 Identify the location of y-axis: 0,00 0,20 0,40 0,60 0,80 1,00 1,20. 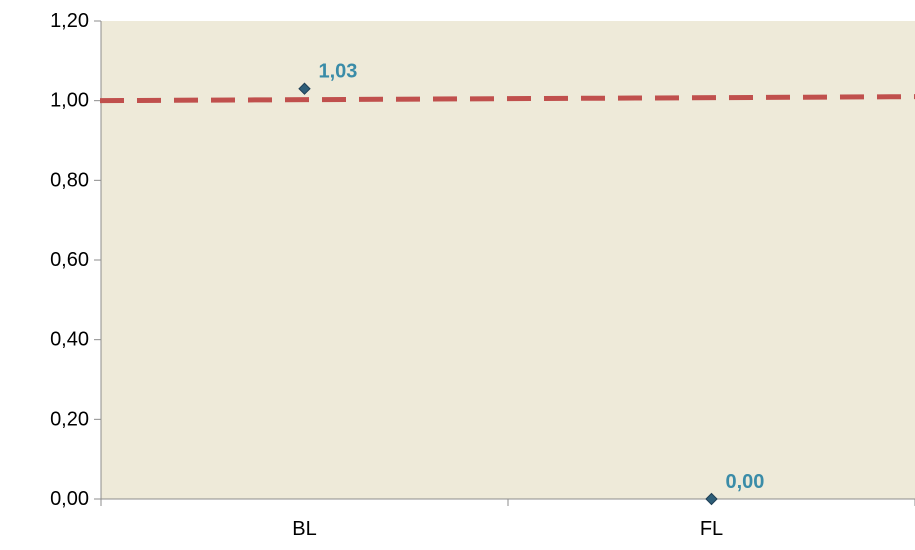
(76, 260).